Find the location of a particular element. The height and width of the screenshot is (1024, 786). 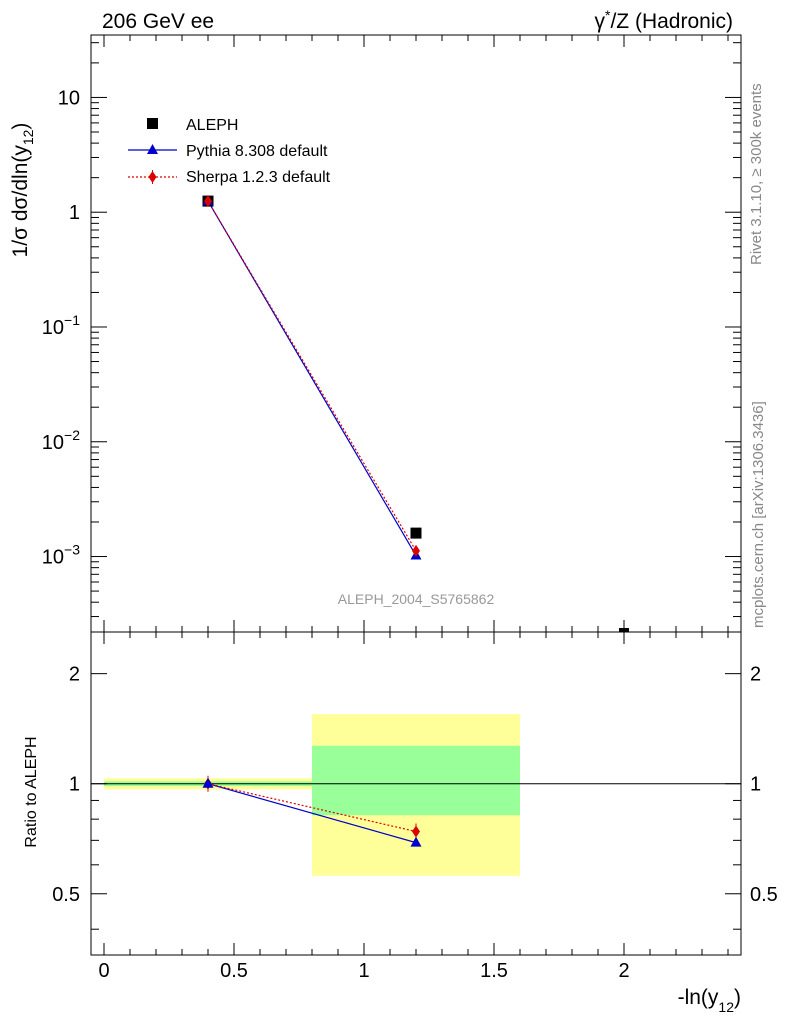

x-tick-label: 1.5 is located at coordinates (494, 971).